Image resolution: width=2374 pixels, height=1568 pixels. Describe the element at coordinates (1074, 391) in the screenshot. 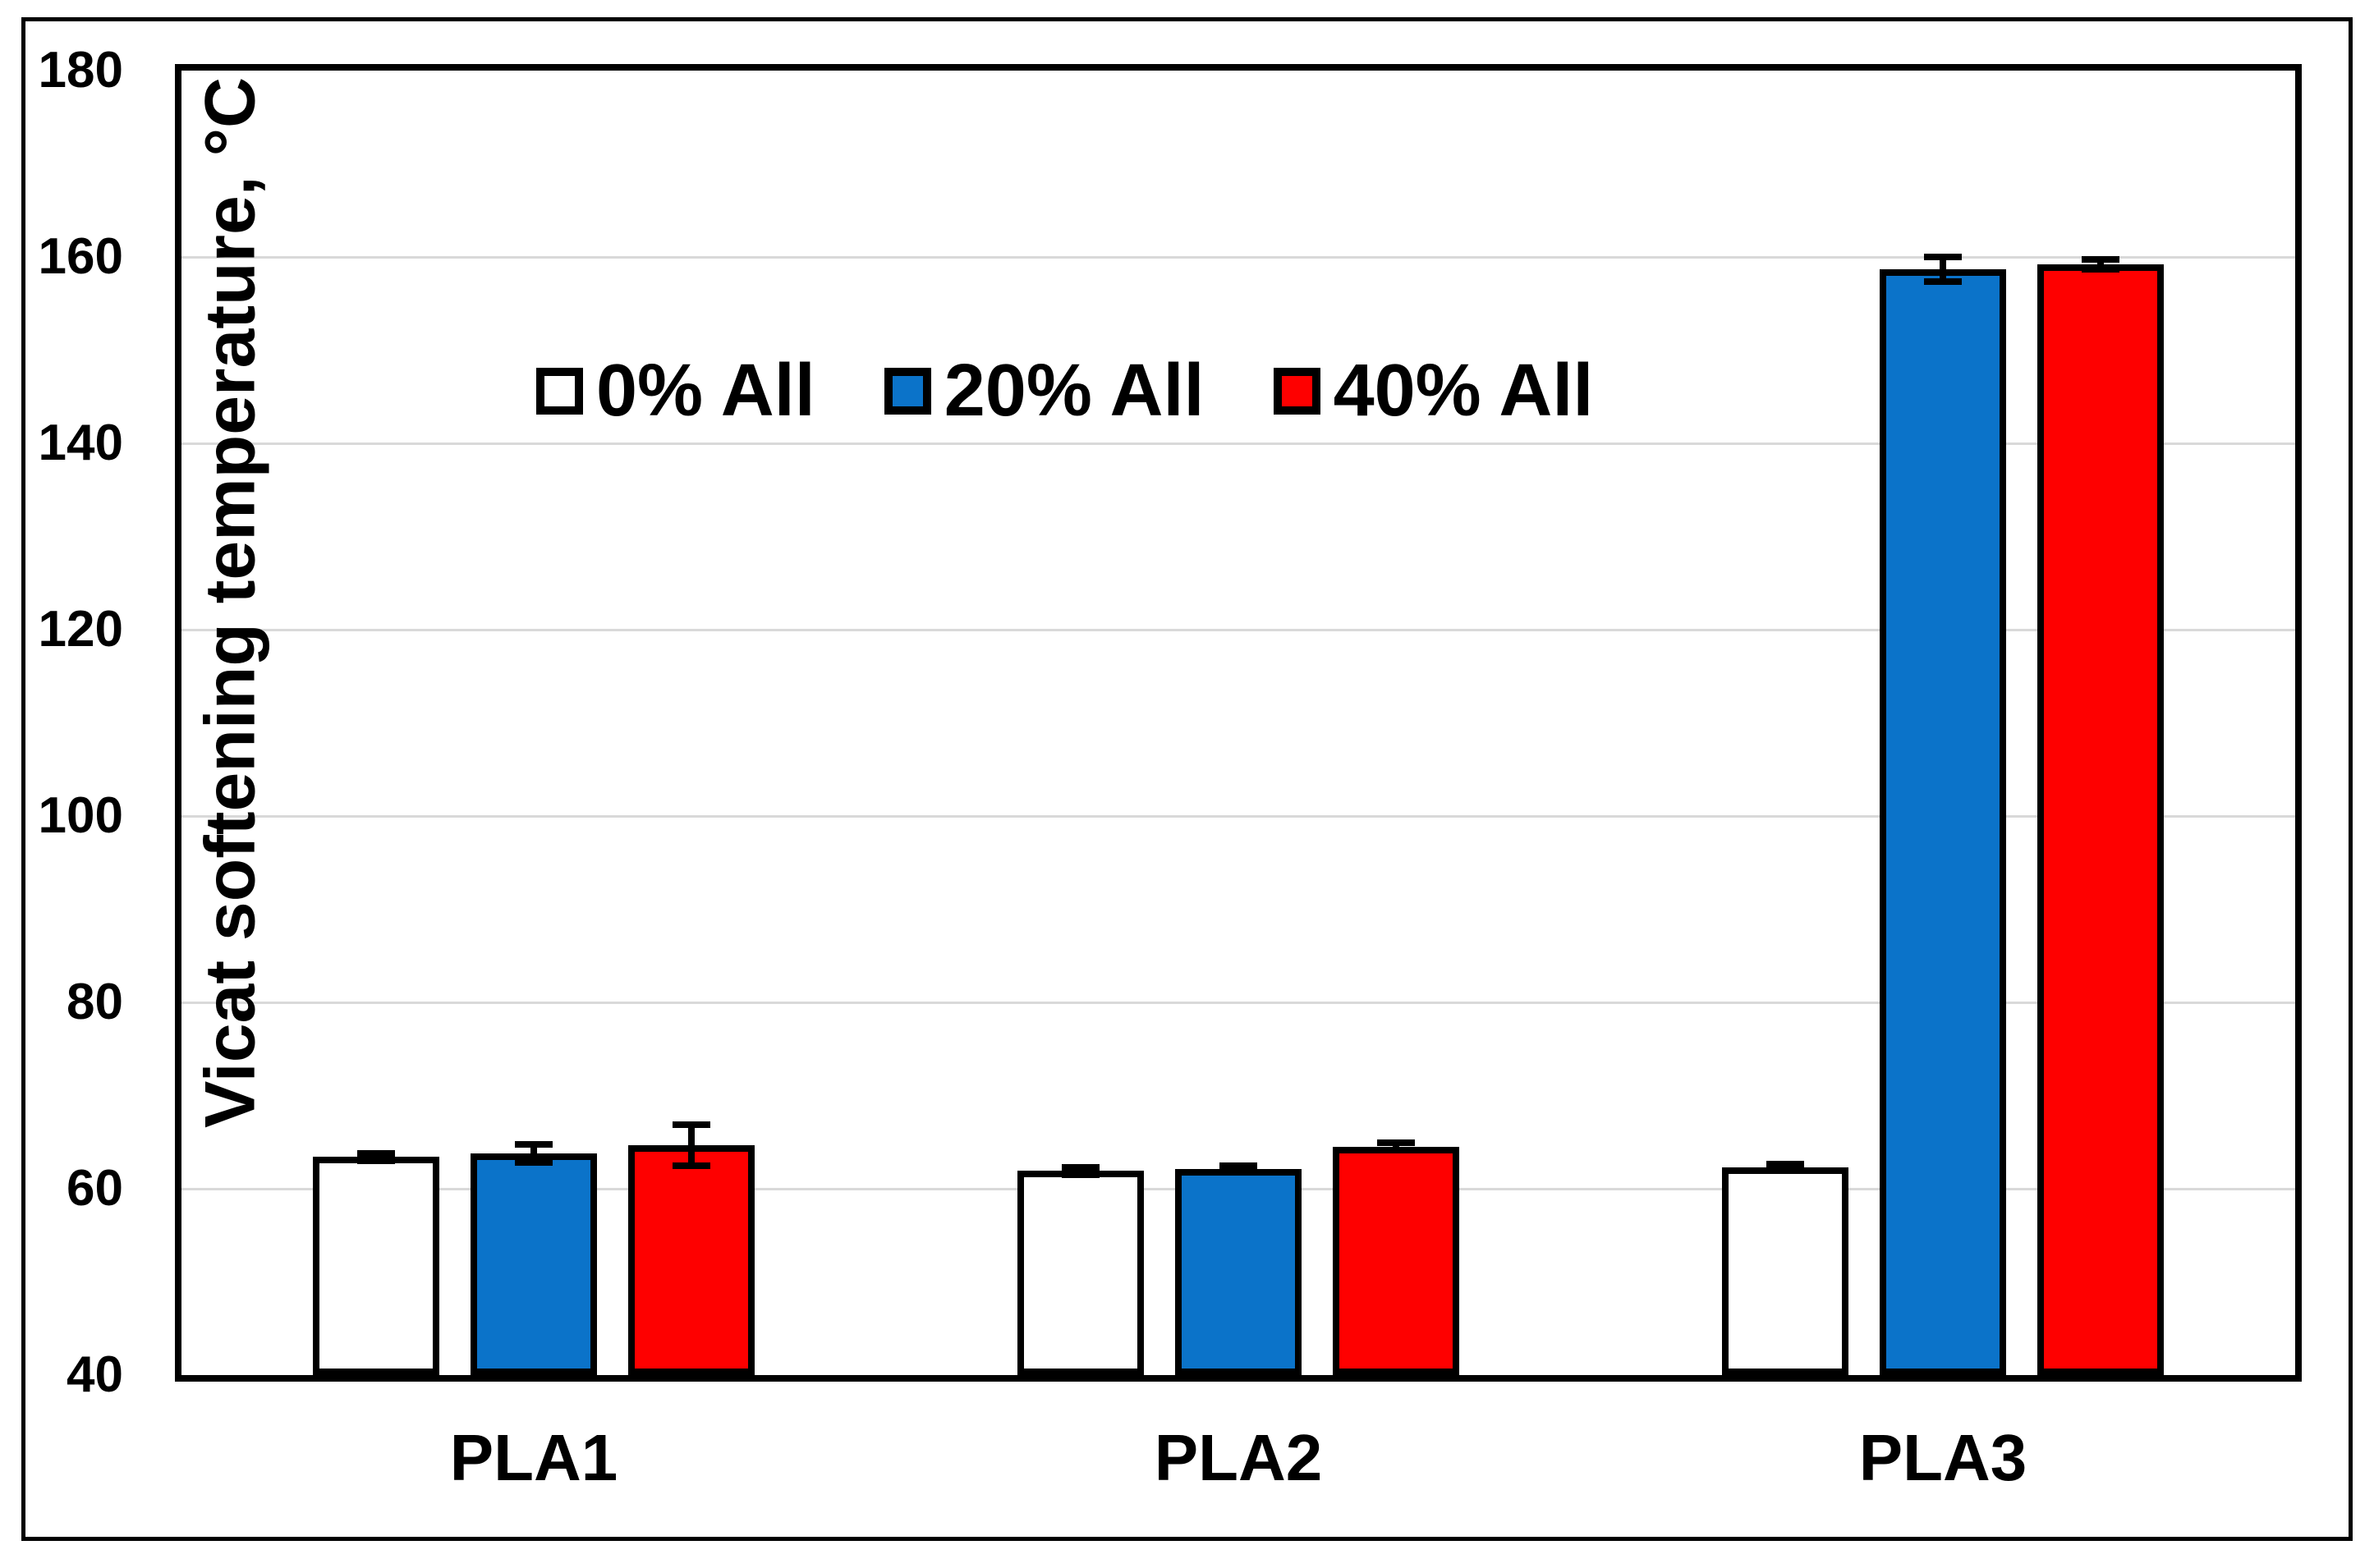

I see `legend-label-20pct: 20% All` at that location.